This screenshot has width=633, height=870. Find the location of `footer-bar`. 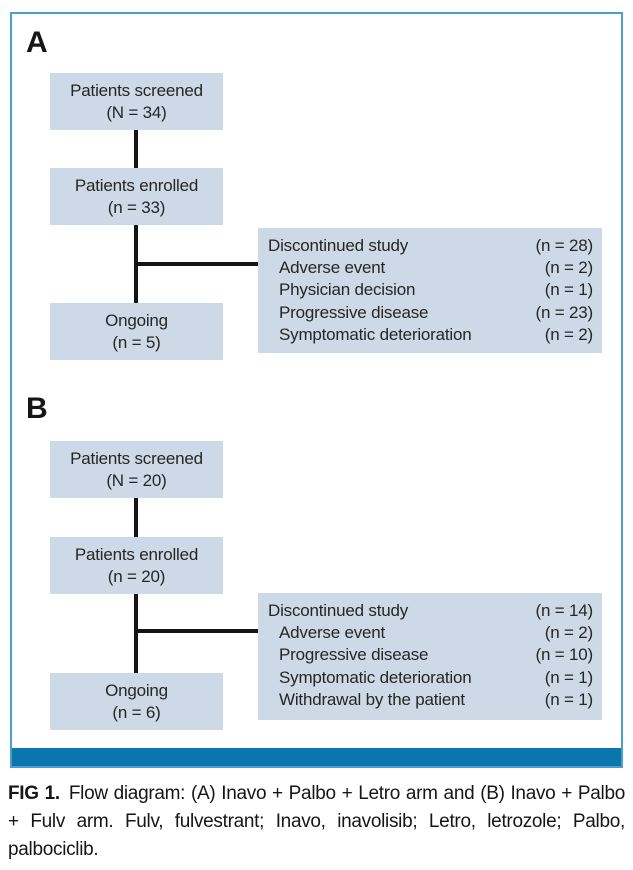

footer-bar is located at coordinates (316, 757).